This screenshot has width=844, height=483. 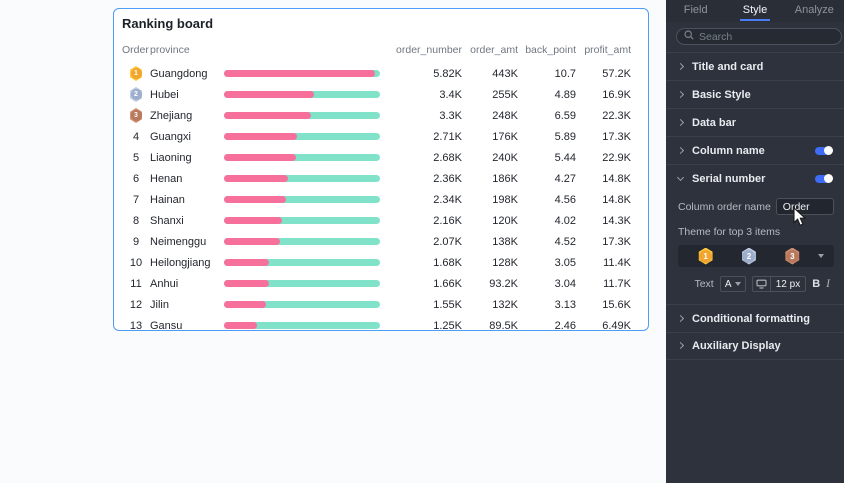 What do you see at coordinates (616, 325) in the screenshot?
I see `profit-amt-cell: 6.49K` at bounding box center [616, 325].